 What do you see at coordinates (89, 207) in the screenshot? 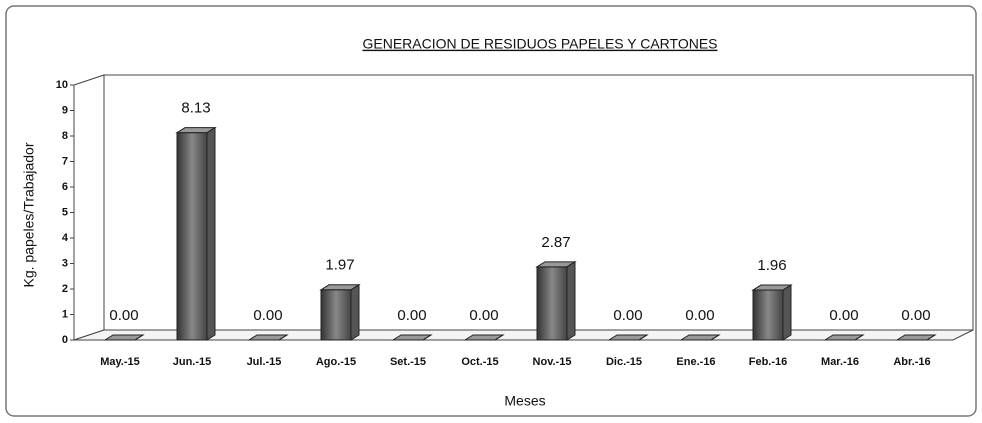
I see `side-wall` at bounding box center [89, 207].